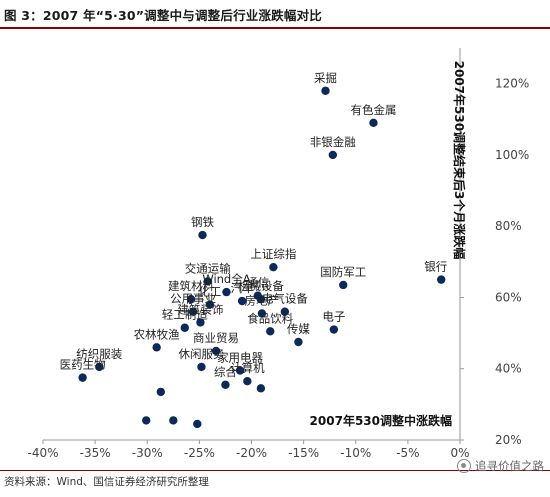 The height and width of the screenshot is (497, 550). Describe the element at coordinates (209, 292) in the screenshot. I see `point-label: 化工` at that location.